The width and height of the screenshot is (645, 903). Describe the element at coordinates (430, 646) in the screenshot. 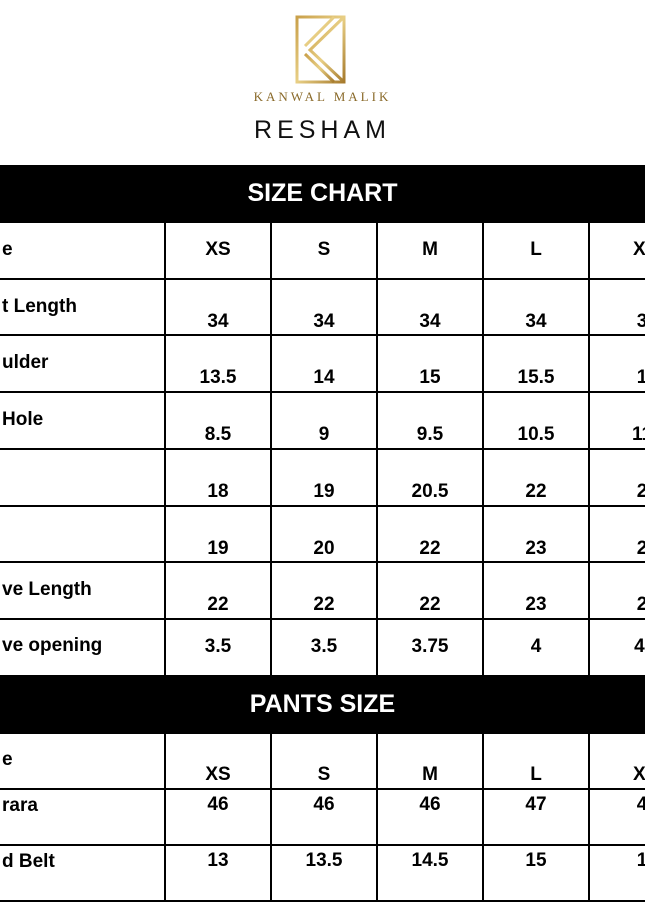

I see `cell-value: 3.75` at that location.